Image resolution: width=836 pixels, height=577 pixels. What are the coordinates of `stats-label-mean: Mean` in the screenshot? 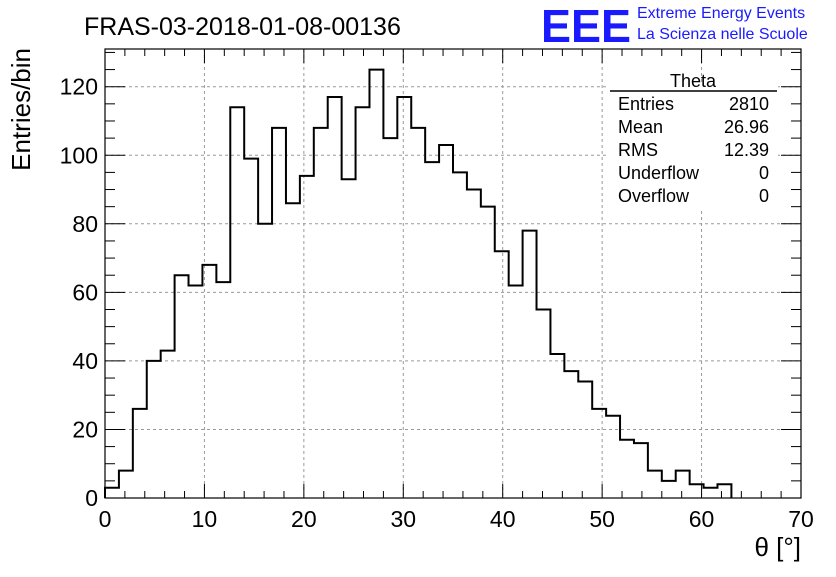 It's located at (640, 127).